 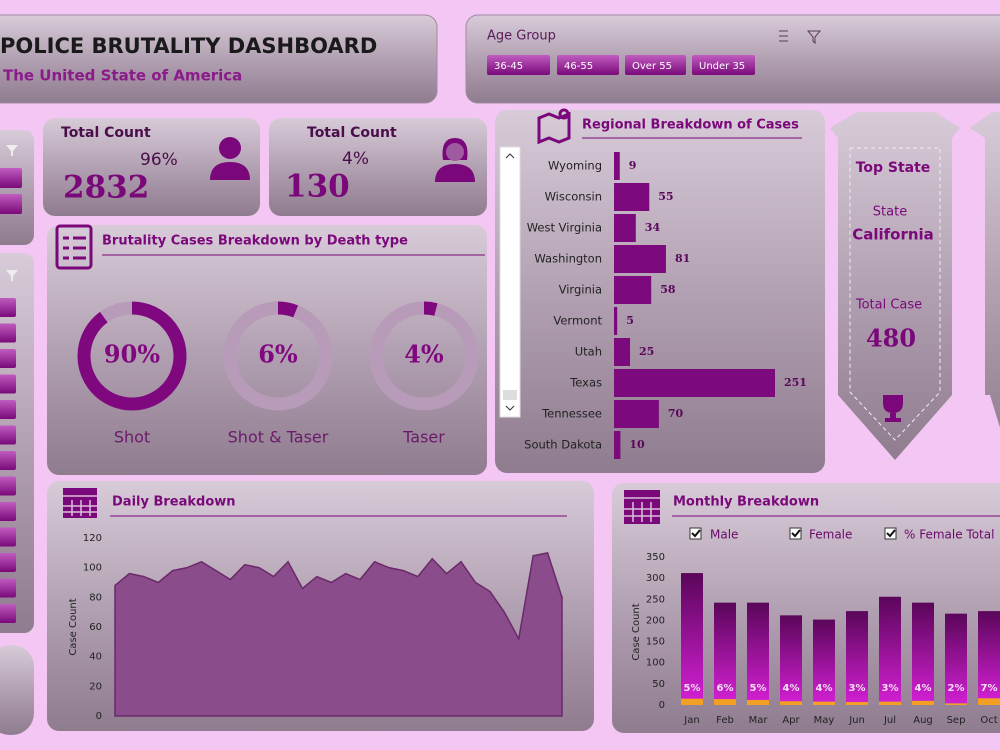 I want to click on kpi-panel, so click(x=151, y=167).